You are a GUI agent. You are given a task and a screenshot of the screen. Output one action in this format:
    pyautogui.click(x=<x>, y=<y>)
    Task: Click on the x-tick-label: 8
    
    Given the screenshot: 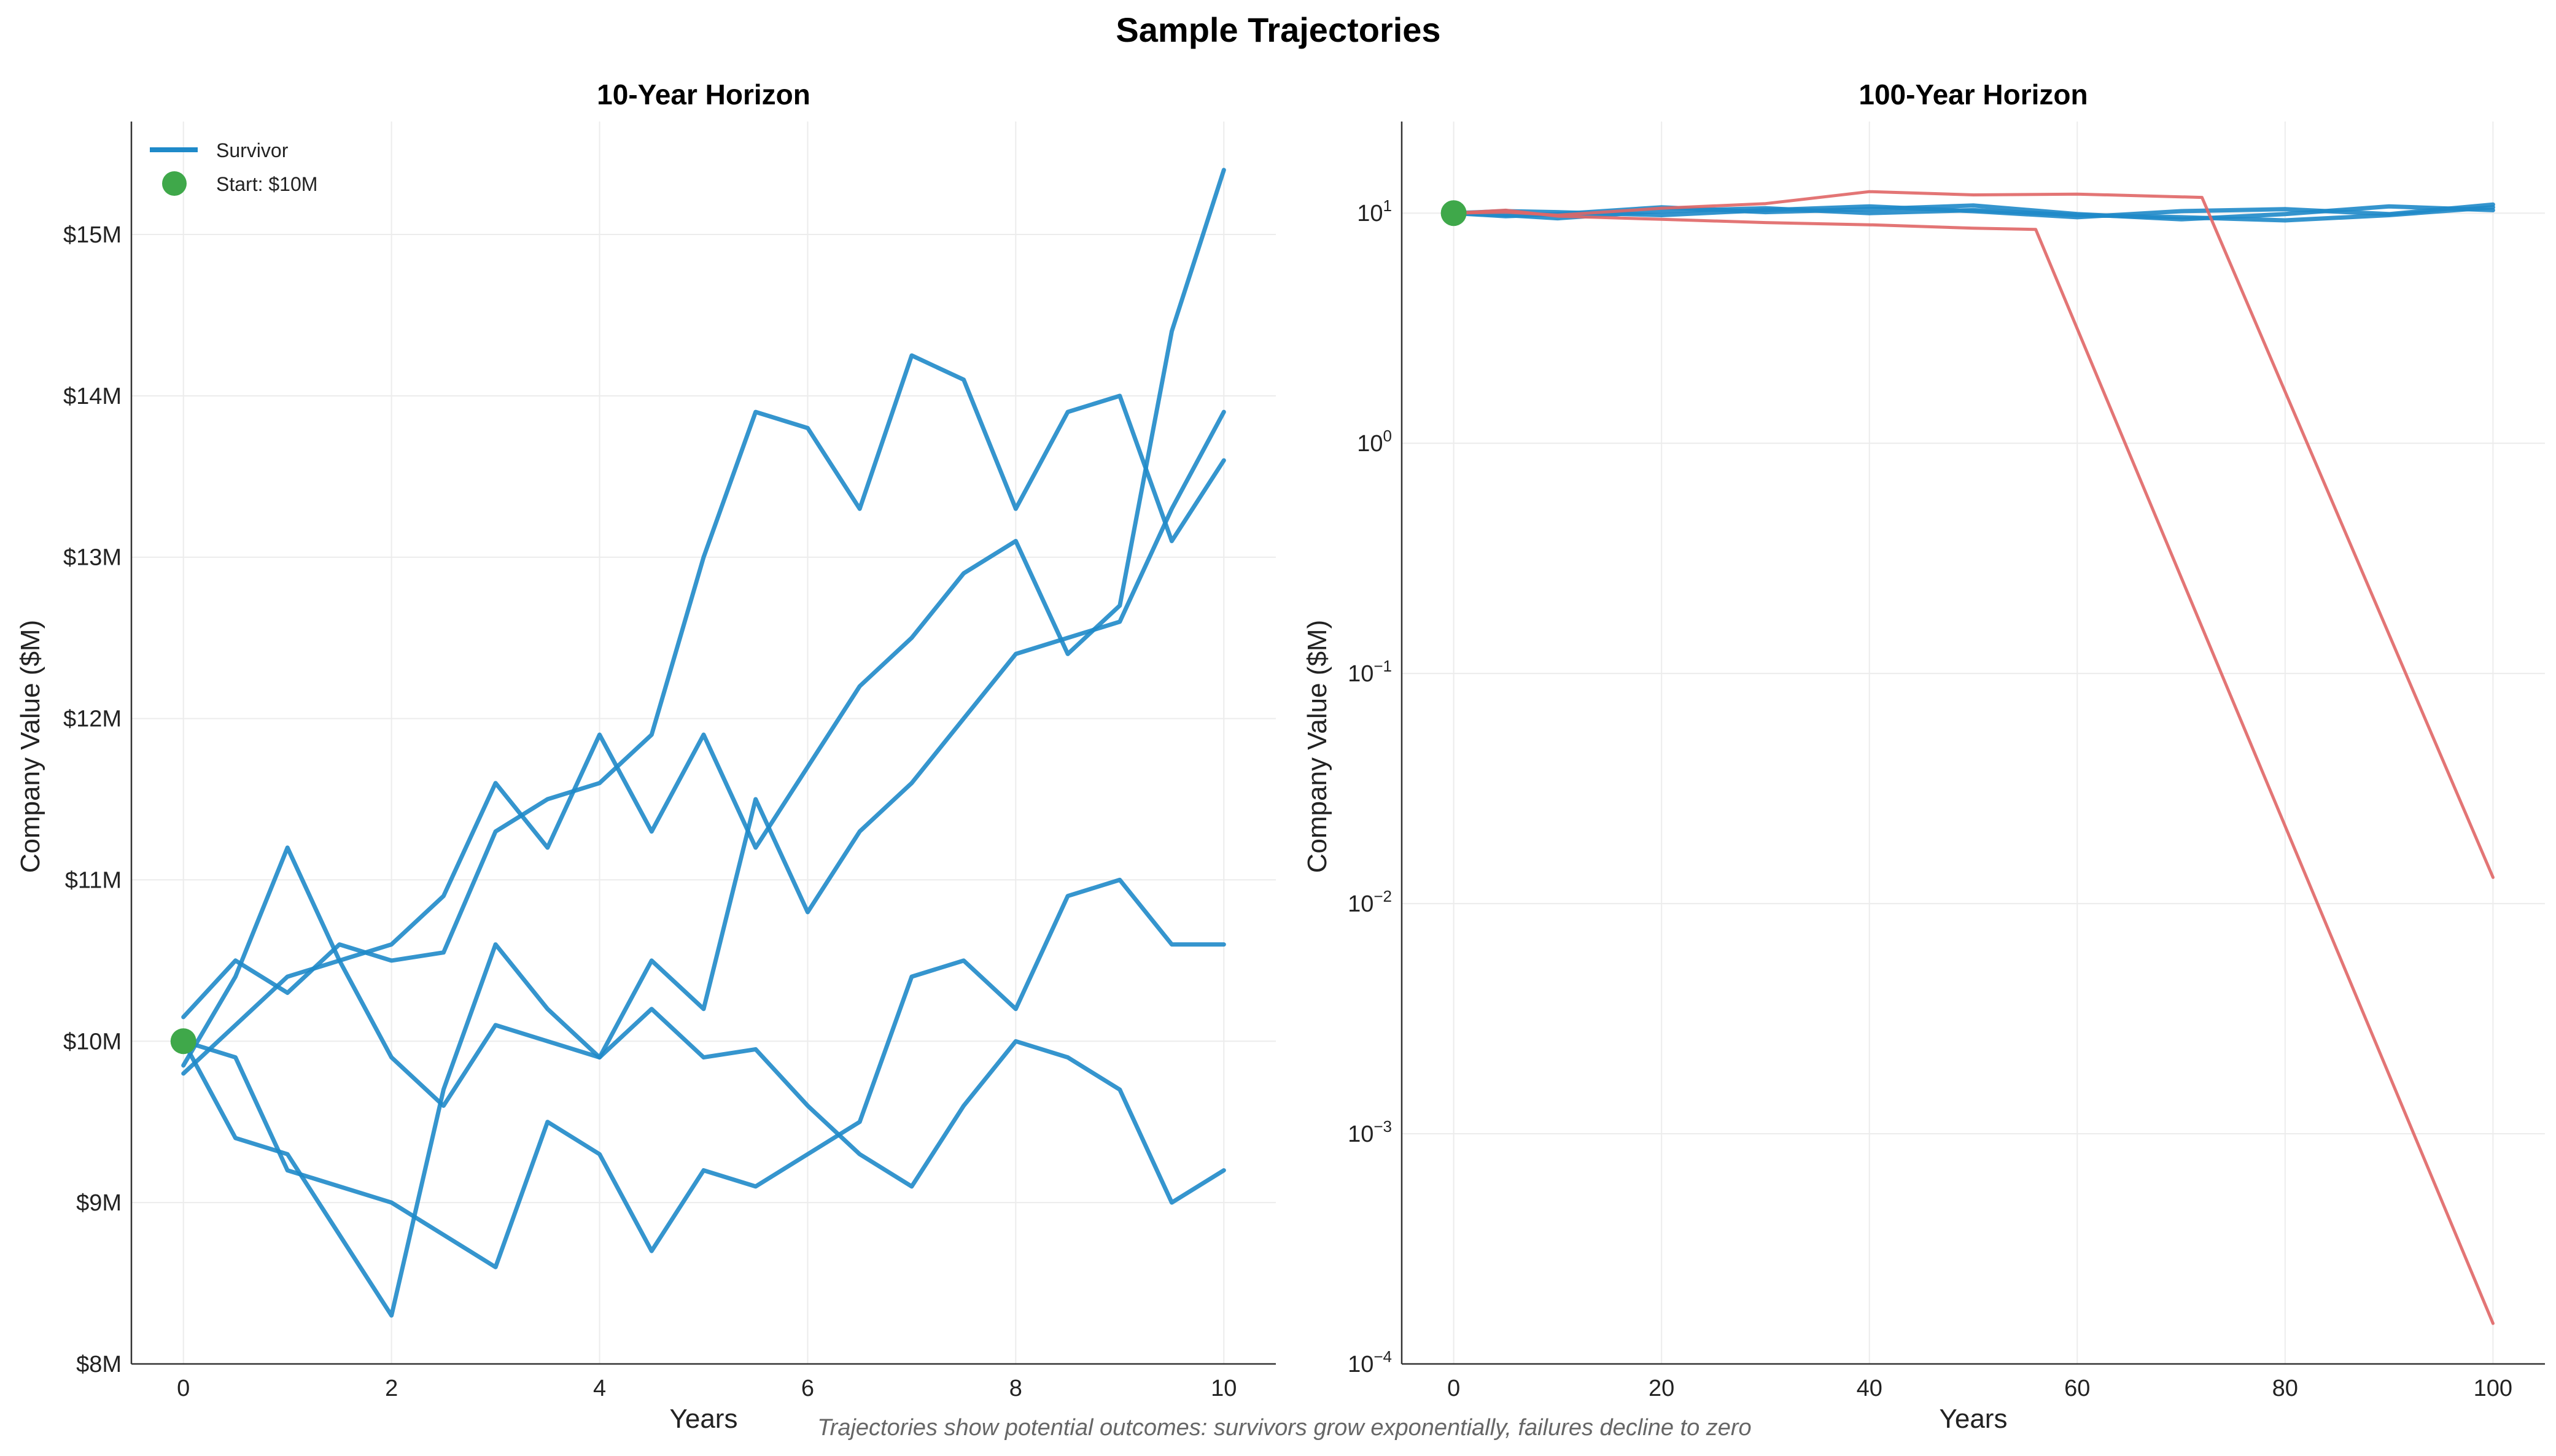 What is the action you would take?
    pyautogui.click(x=1015, y=1388)
    